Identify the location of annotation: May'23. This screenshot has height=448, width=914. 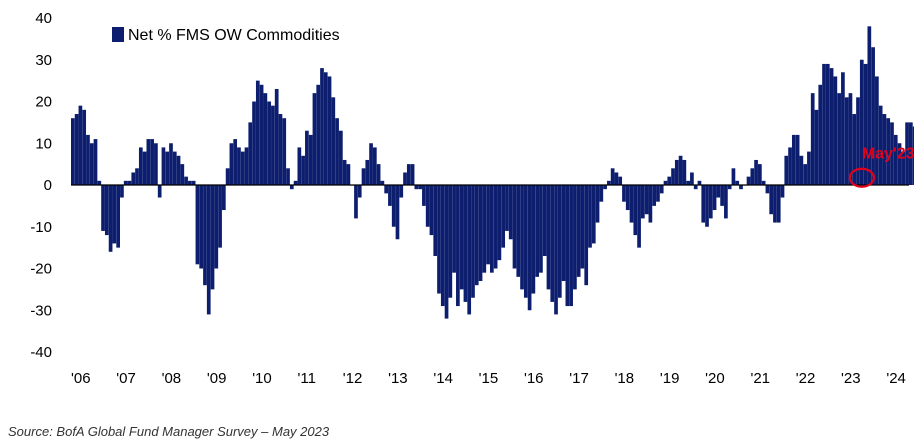
(881, 167).